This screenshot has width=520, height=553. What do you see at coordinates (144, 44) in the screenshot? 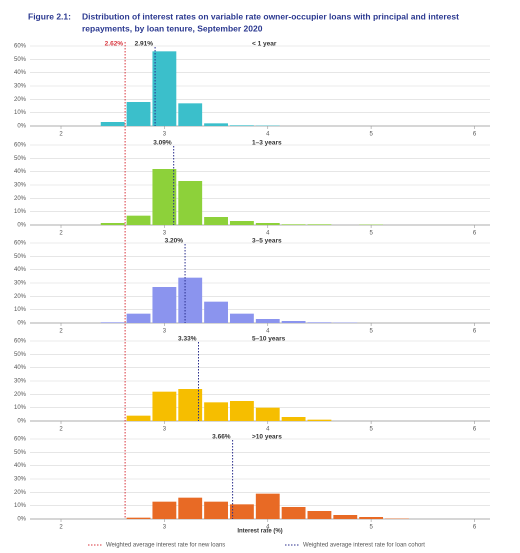
I see `cohort-rate-label: 2.91%` at bounding box center [144, 44].